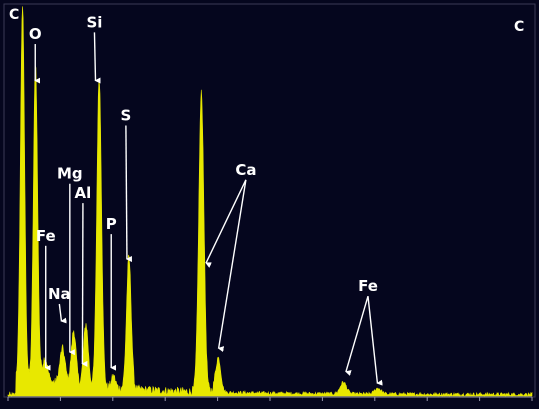  What do you see at coordinates (125, 116) in the screenshot?
I see `element-label-text: S` at bounding box center [125, 116].